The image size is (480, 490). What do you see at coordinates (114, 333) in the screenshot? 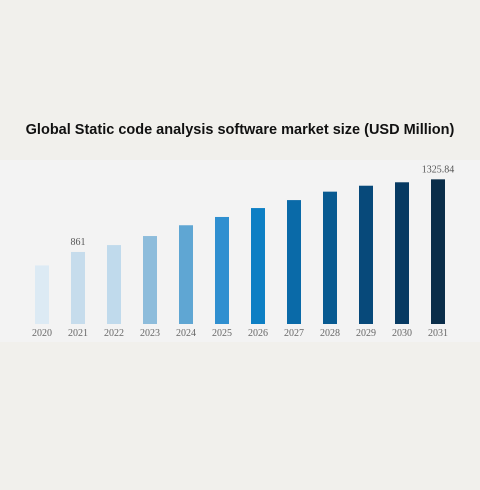
I see `x-tick-label-2022: 2022` at bounding box center [114, 333].